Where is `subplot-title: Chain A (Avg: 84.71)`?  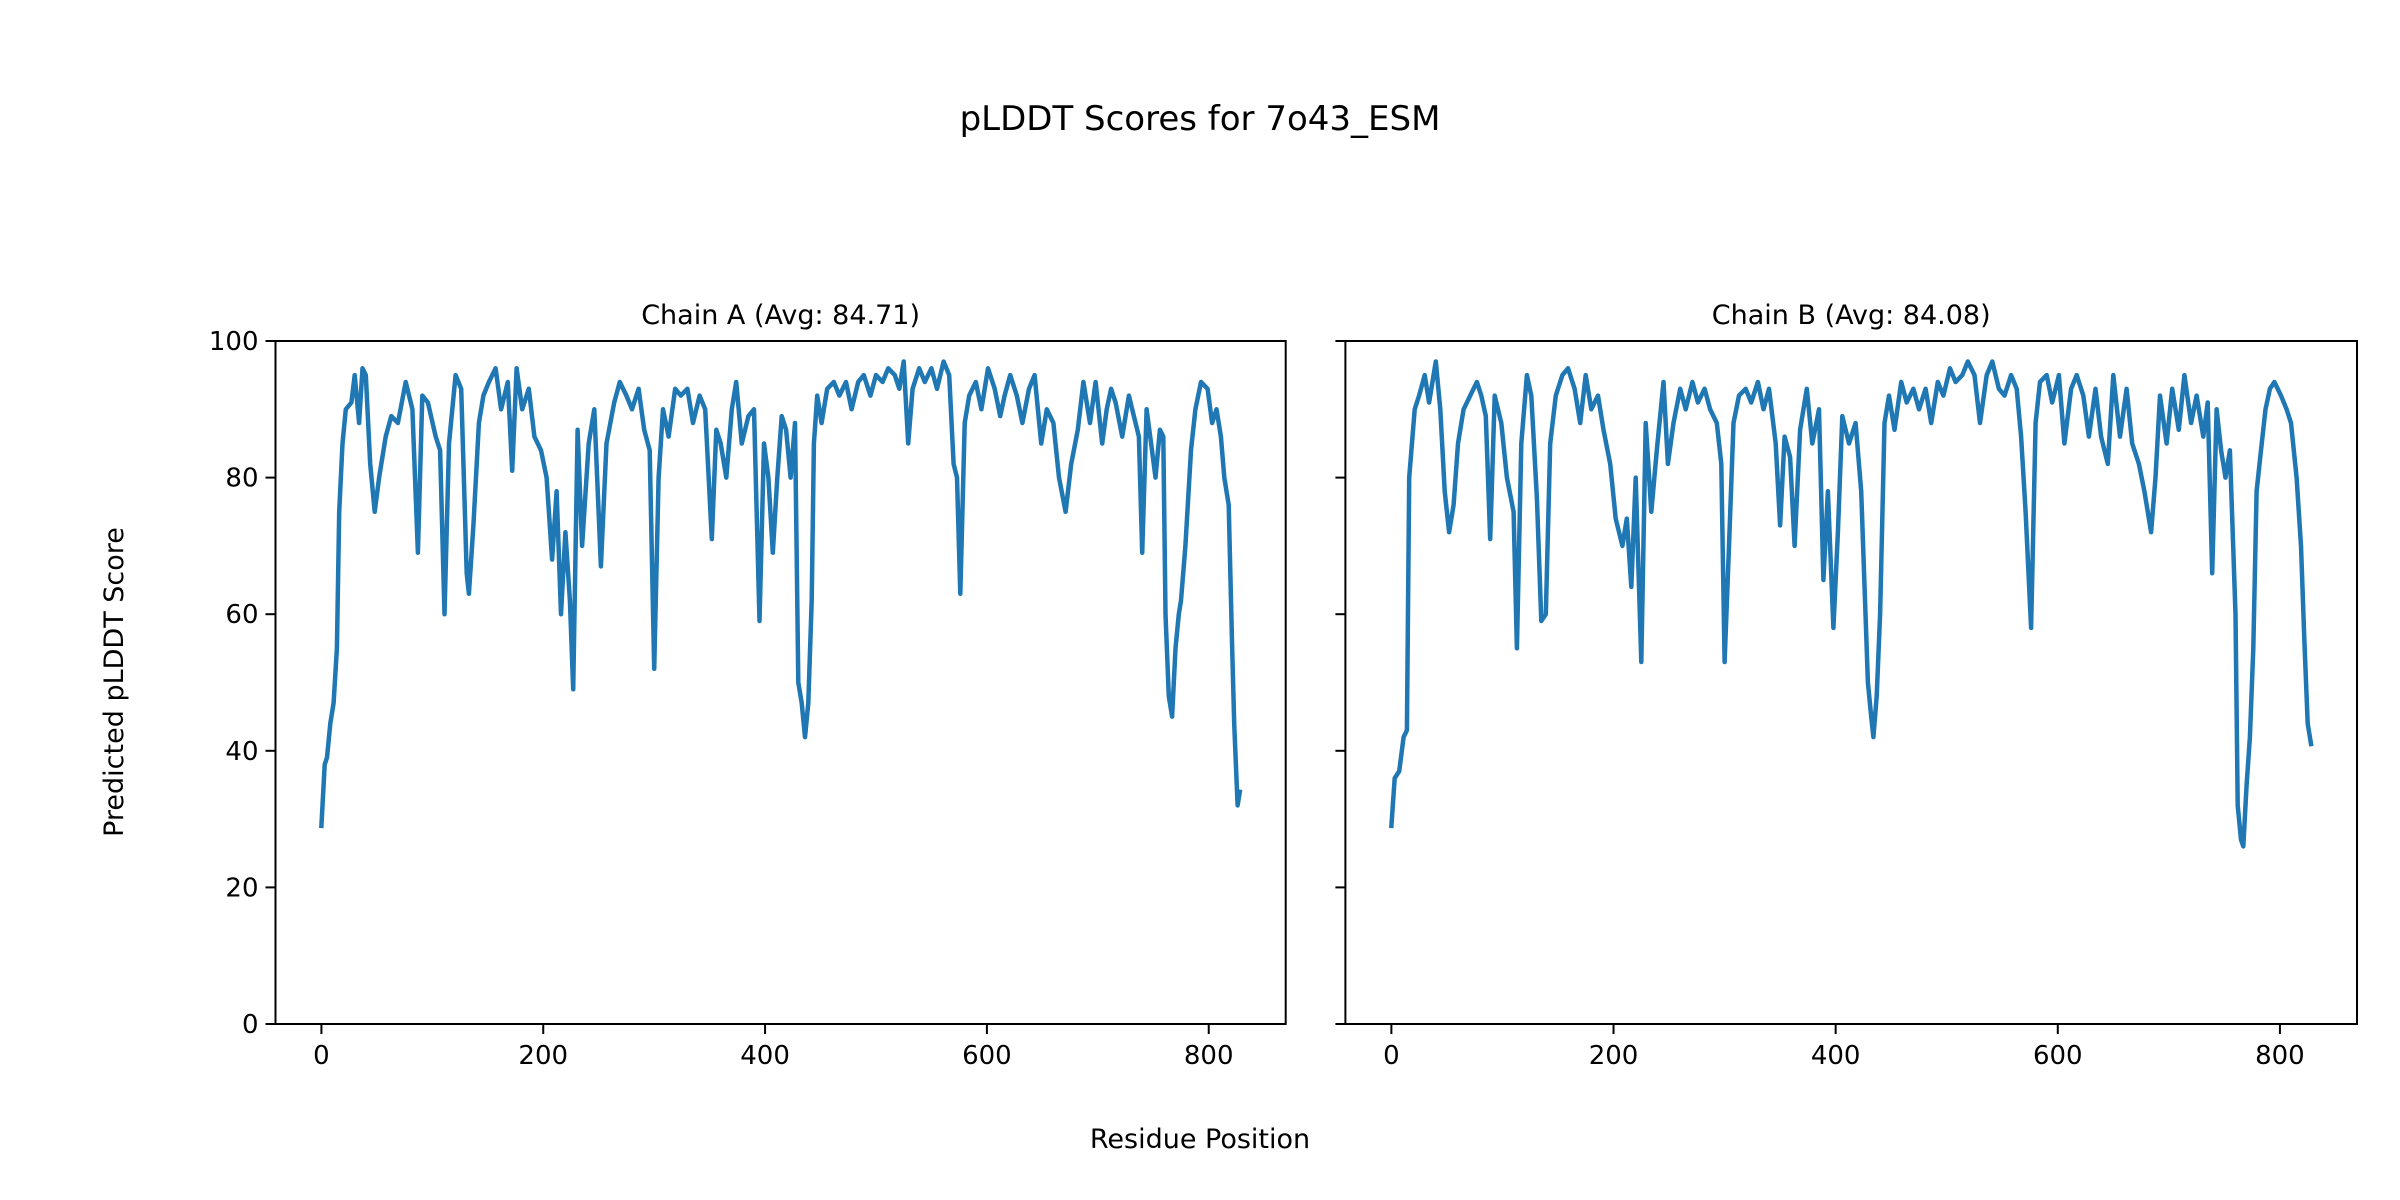
subplot-title: Chain A (Avg: 84.71) is located at coordinates (780, 315).